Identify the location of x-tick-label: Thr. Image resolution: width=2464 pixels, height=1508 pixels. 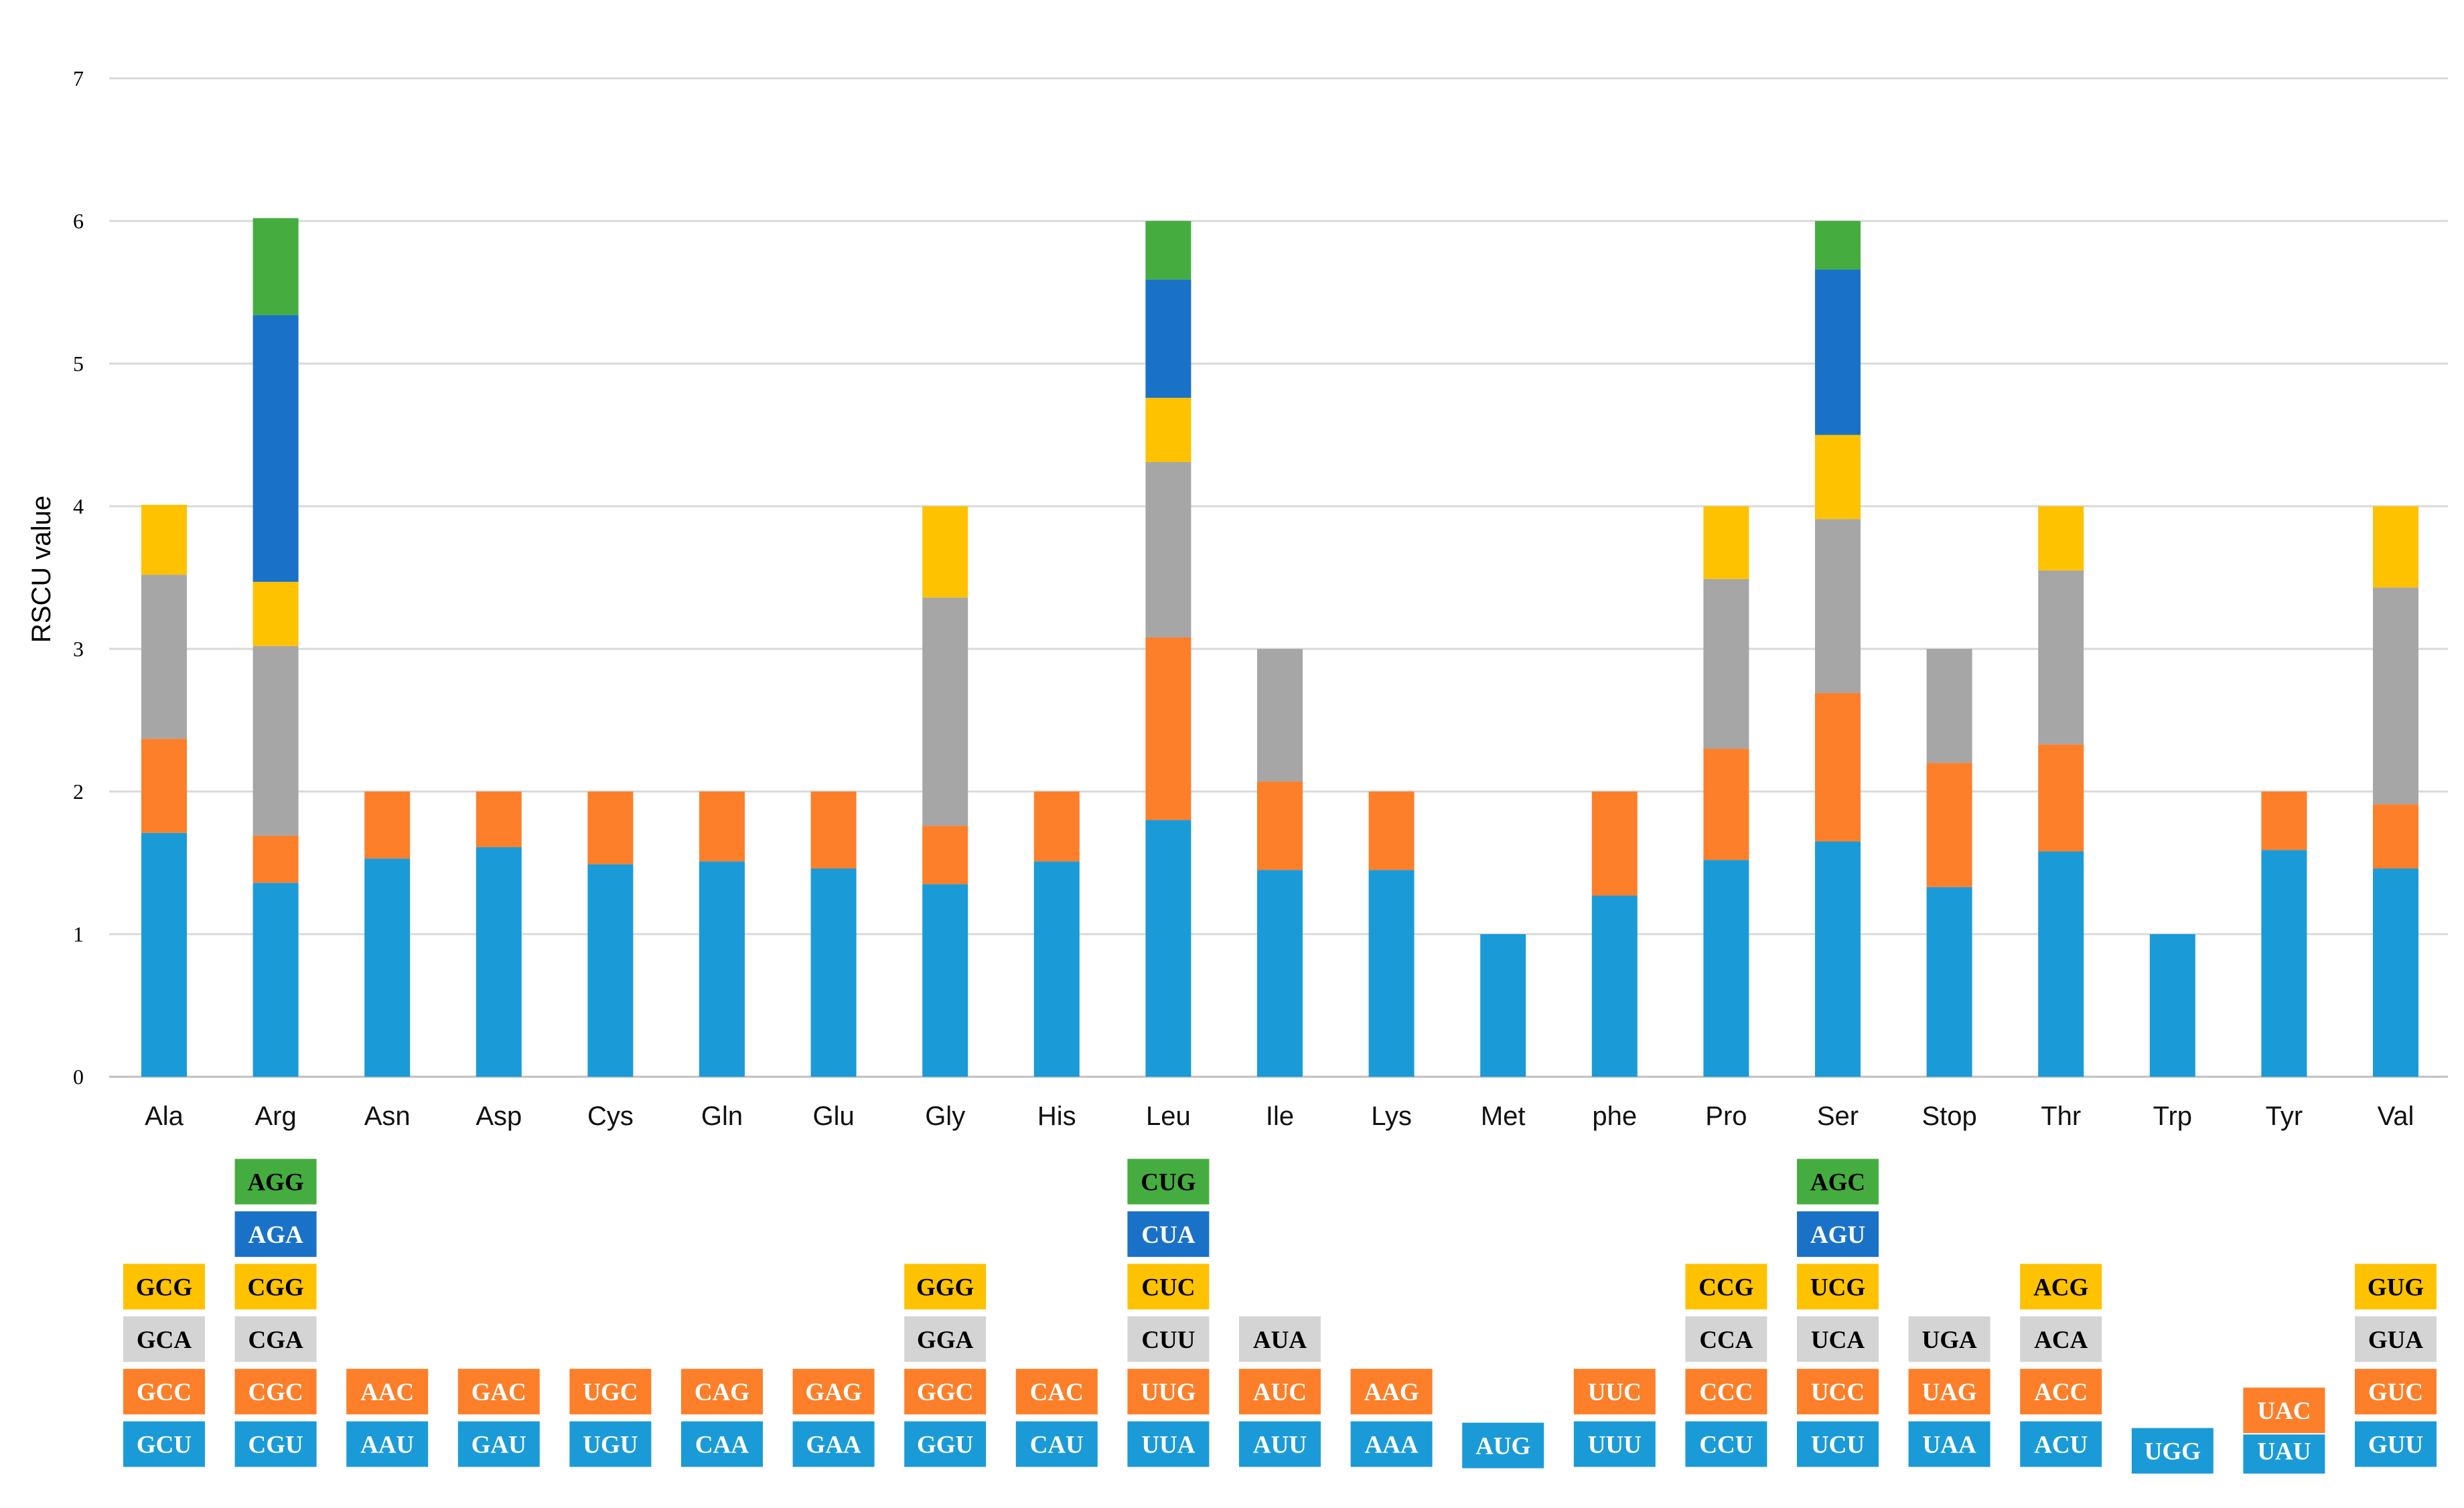
(2061, 1116).